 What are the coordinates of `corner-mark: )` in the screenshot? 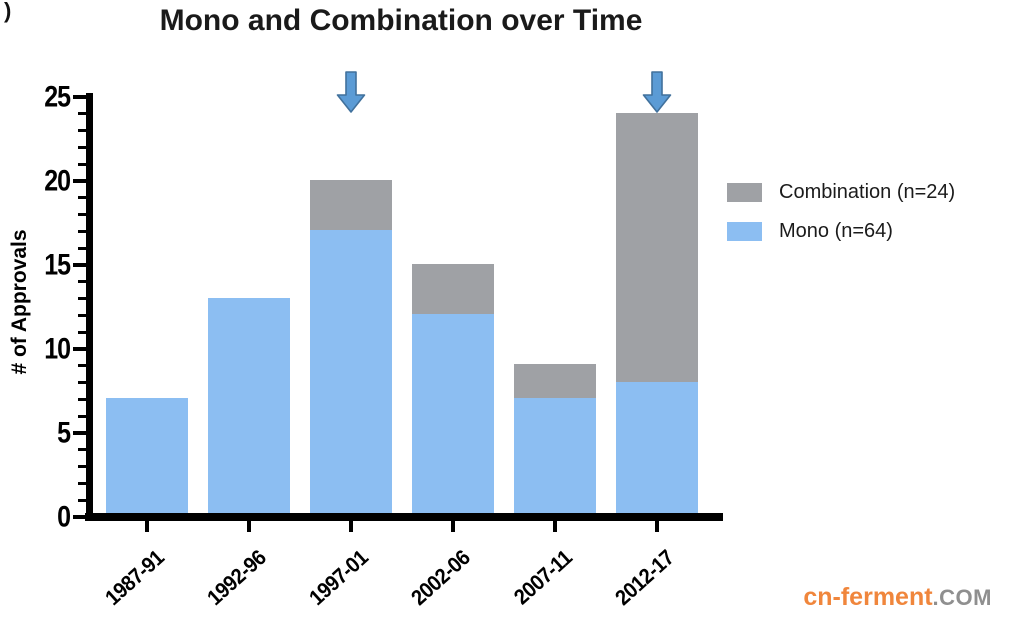 It's located at (8, 11).